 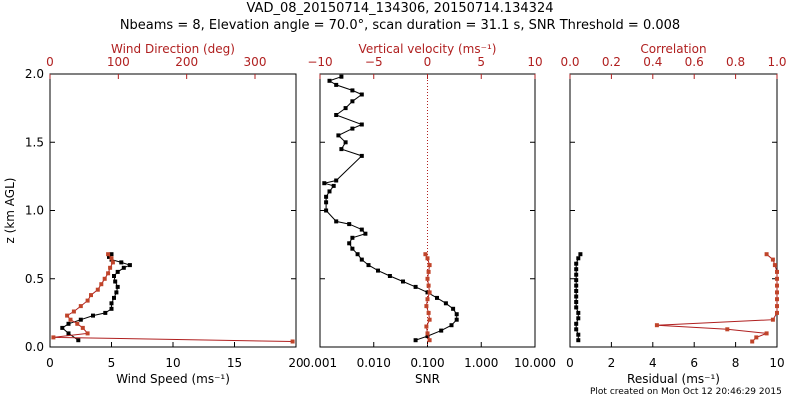 What do you see at coordinates (534, 62) in the screenshot?
I see `top-tick-label: 10` at bounding box center [534, 62].